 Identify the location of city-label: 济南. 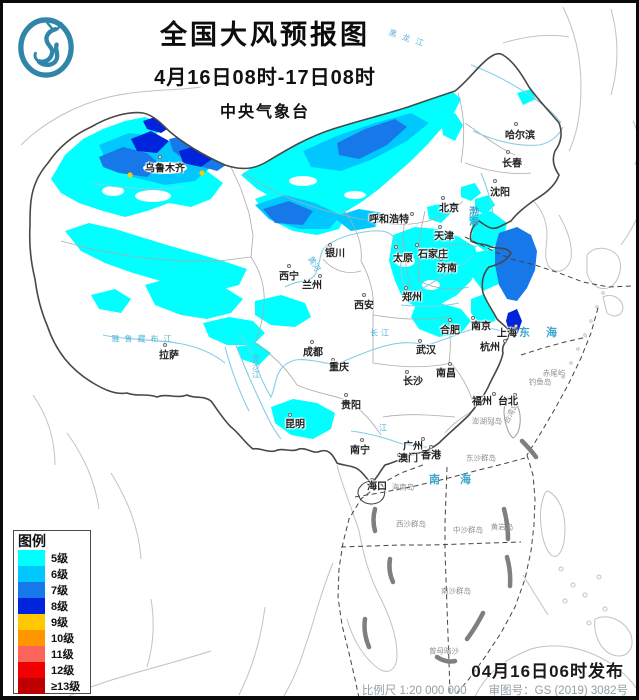
(447, 269).